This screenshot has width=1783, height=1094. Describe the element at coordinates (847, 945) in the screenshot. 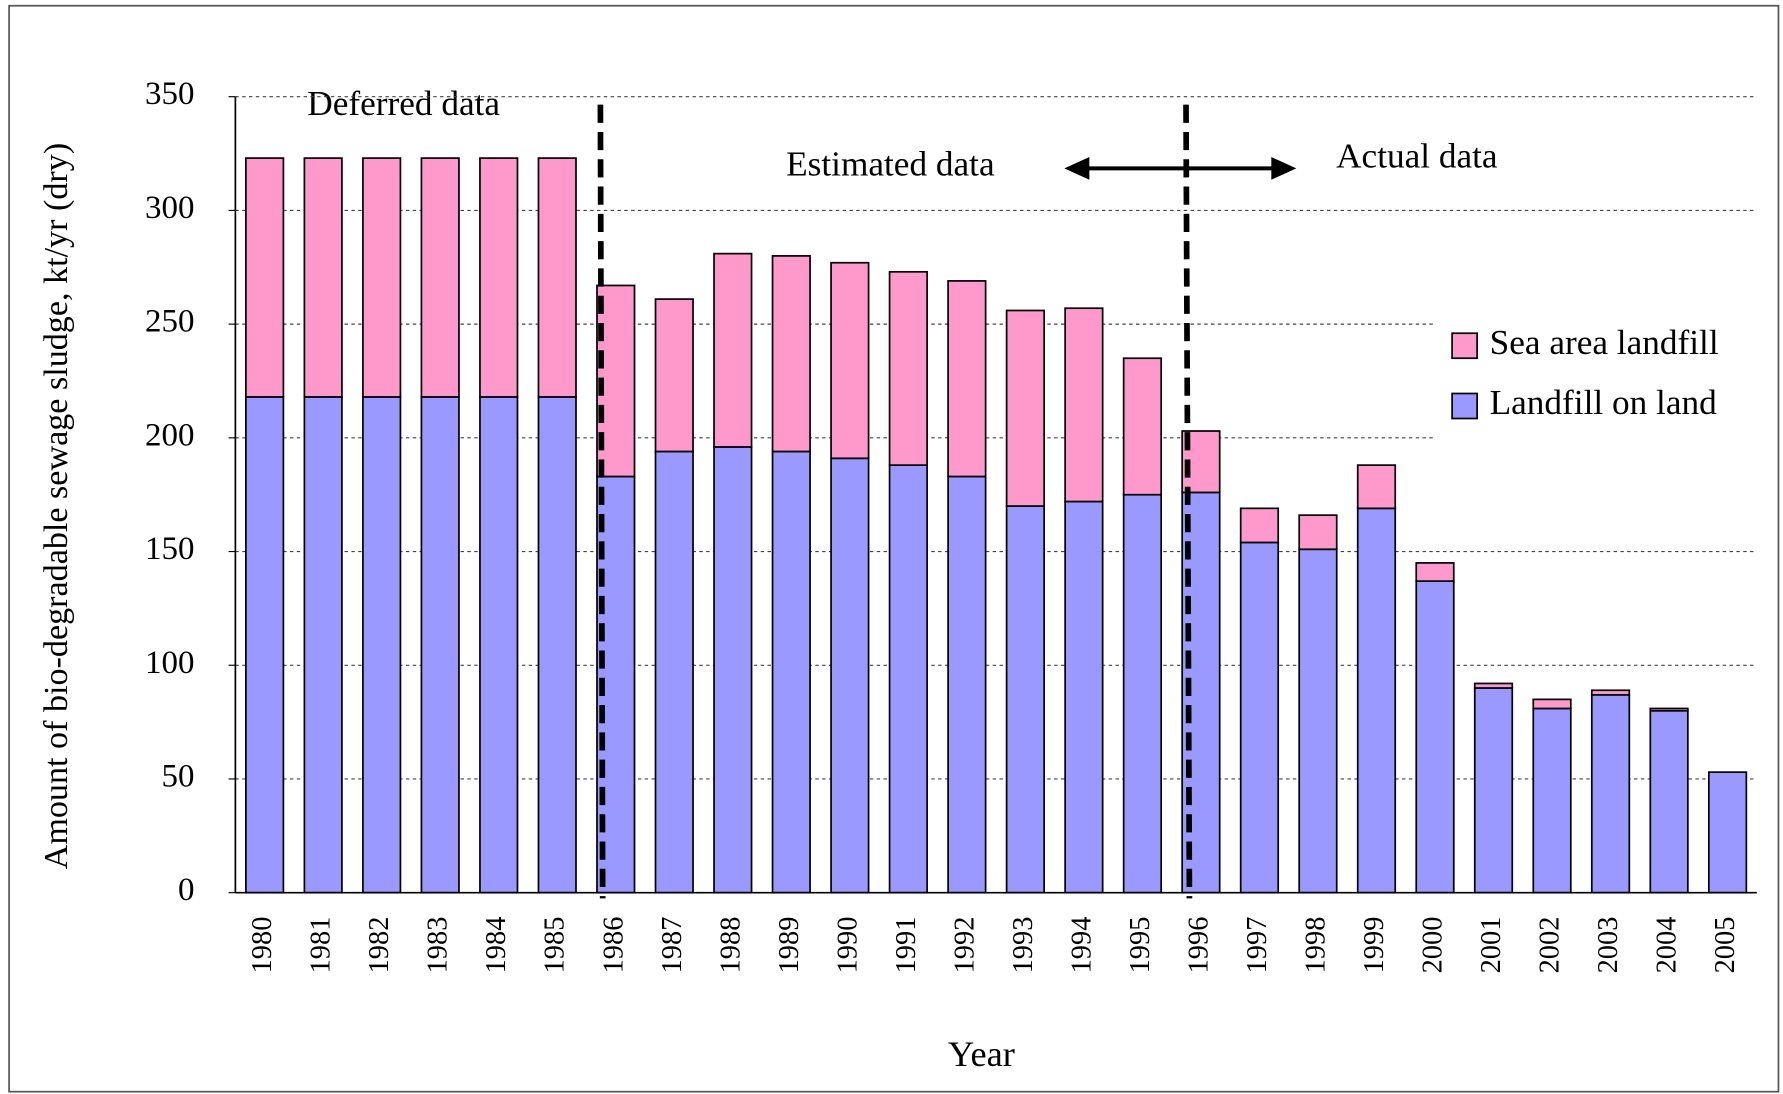

I see `x-tick-label: 1990` at that location.